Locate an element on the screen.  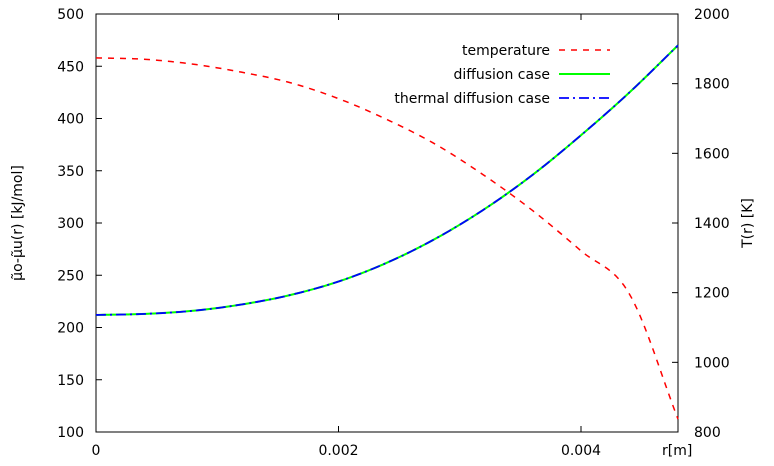
y-left-tick-label: 200 is located at coordinates (70, 329).